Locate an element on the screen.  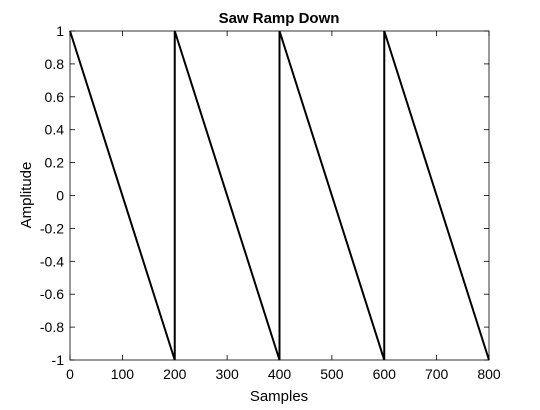
x-tick-label: 600 is located at coordinates (385, 374).